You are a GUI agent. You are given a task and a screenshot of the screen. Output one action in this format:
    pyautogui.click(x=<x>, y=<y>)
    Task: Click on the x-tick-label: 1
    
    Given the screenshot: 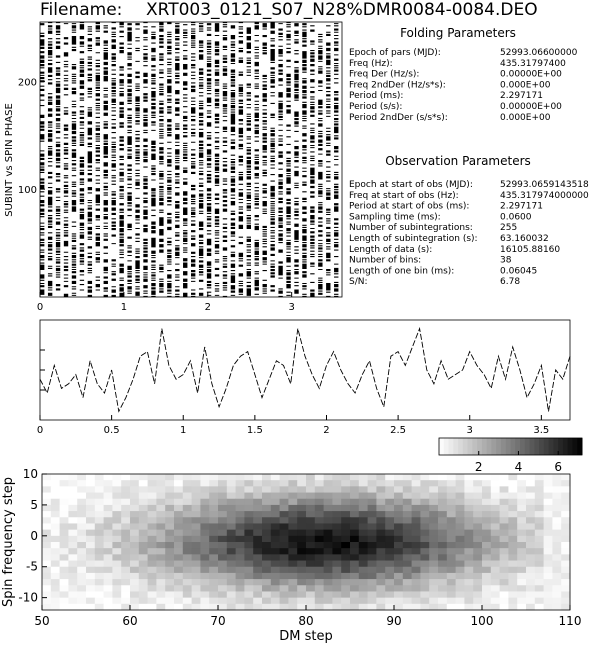 What is the action you would take?
    pyautogui.click(x=183, y=430)
    